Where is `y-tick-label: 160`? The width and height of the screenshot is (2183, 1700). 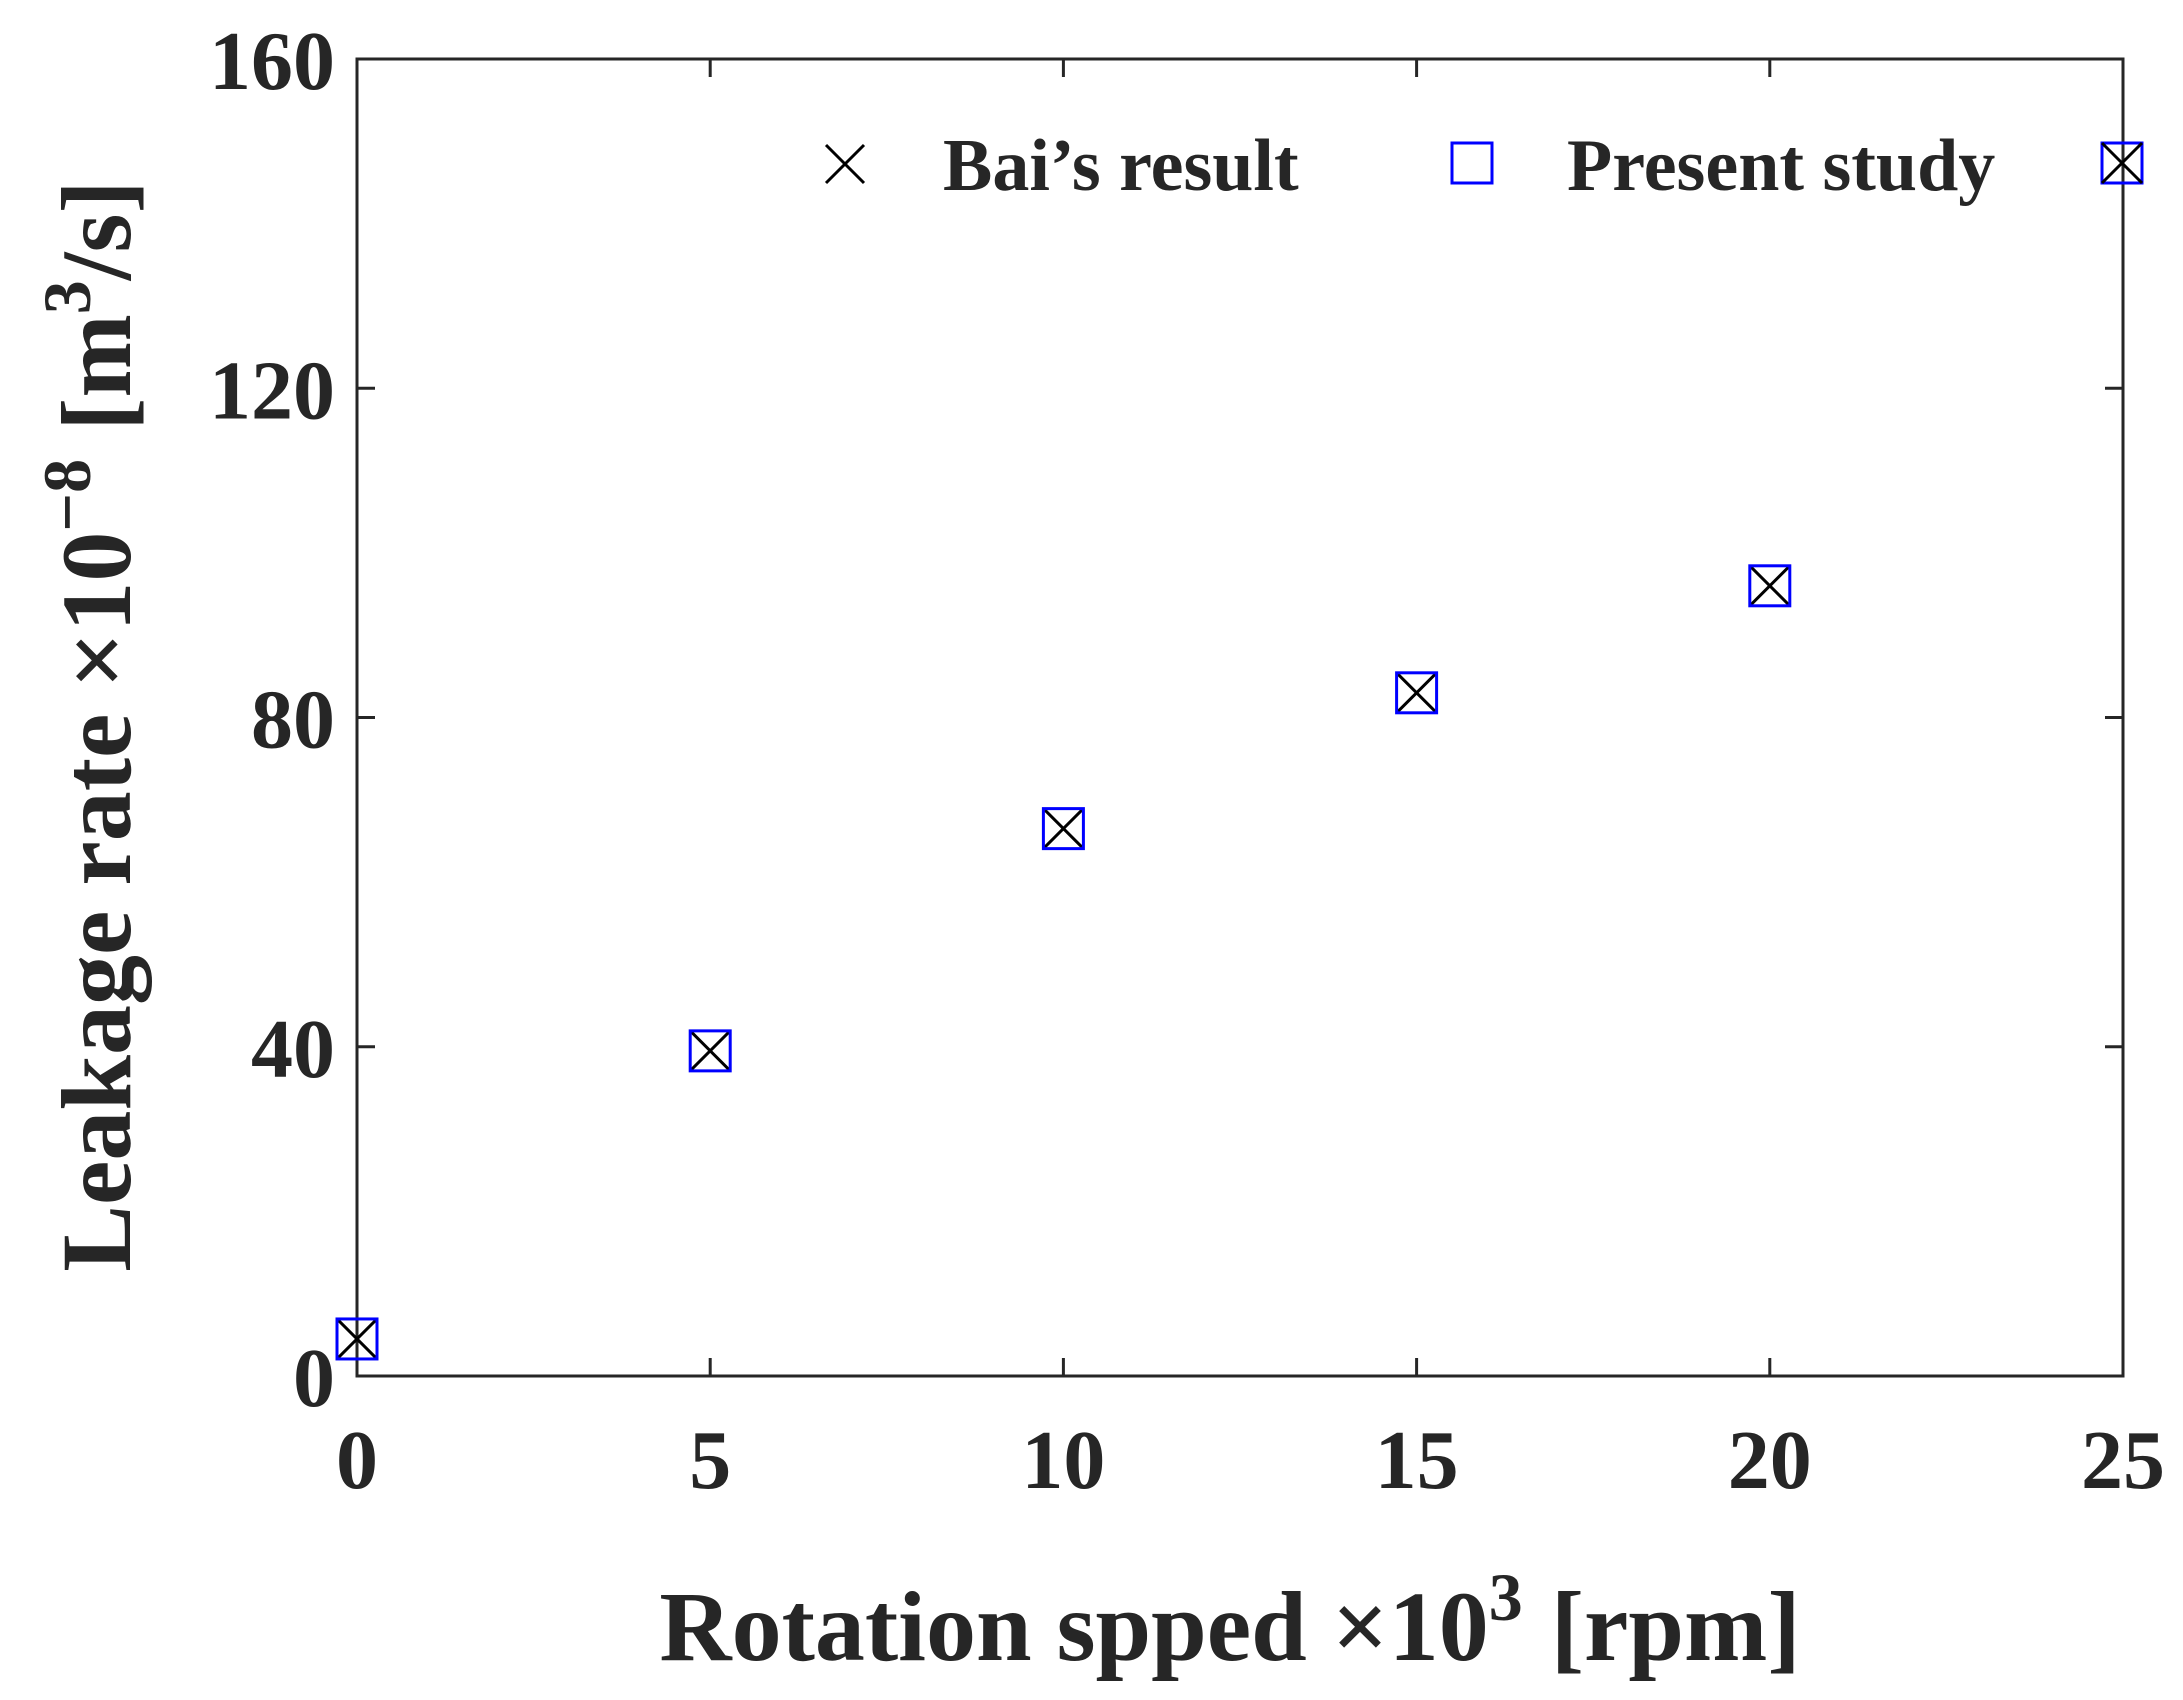
y-tick-label: 160 is located at coordinates (272, 61).